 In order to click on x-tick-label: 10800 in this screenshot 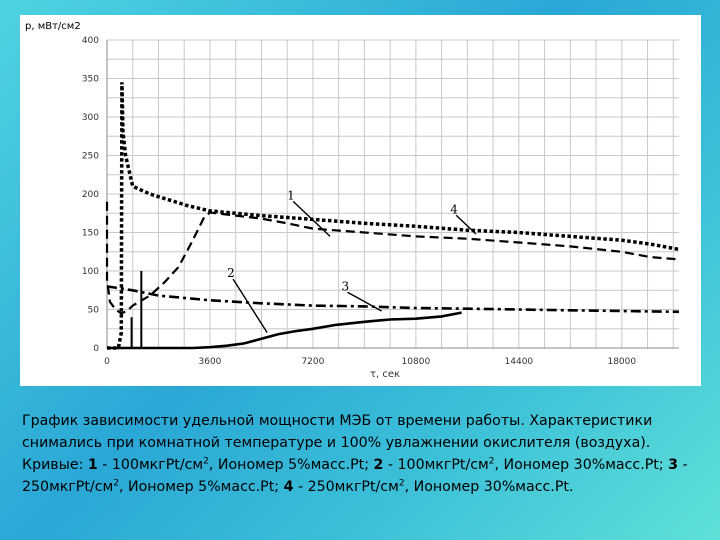, I will do `click(416, 362)`.